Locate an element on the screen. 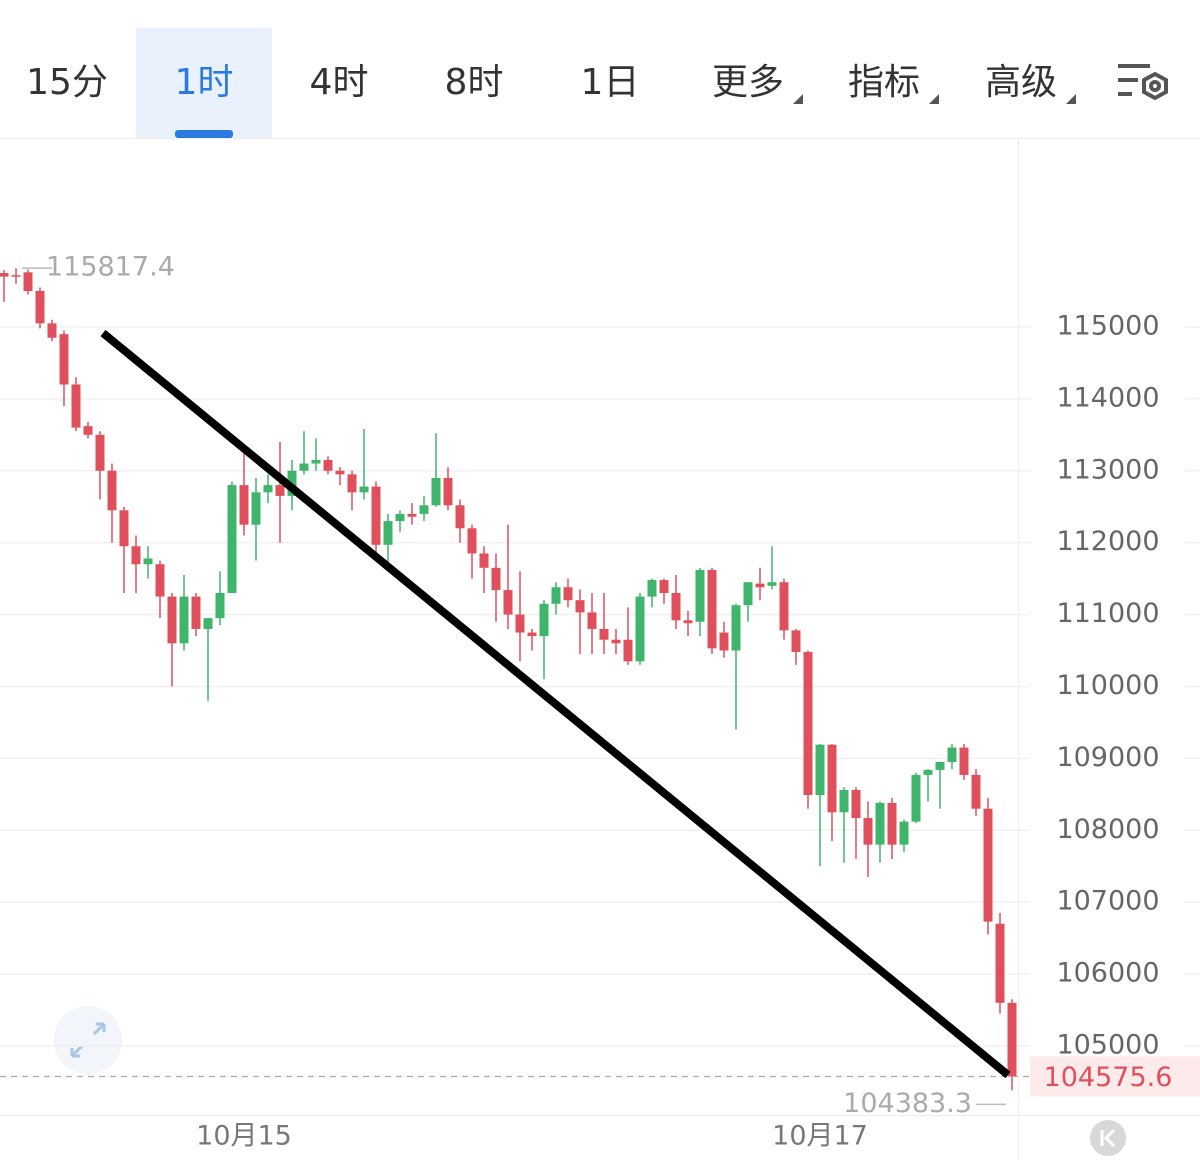  y-tick-label: 112000 is located at coordinates (1107, 541).